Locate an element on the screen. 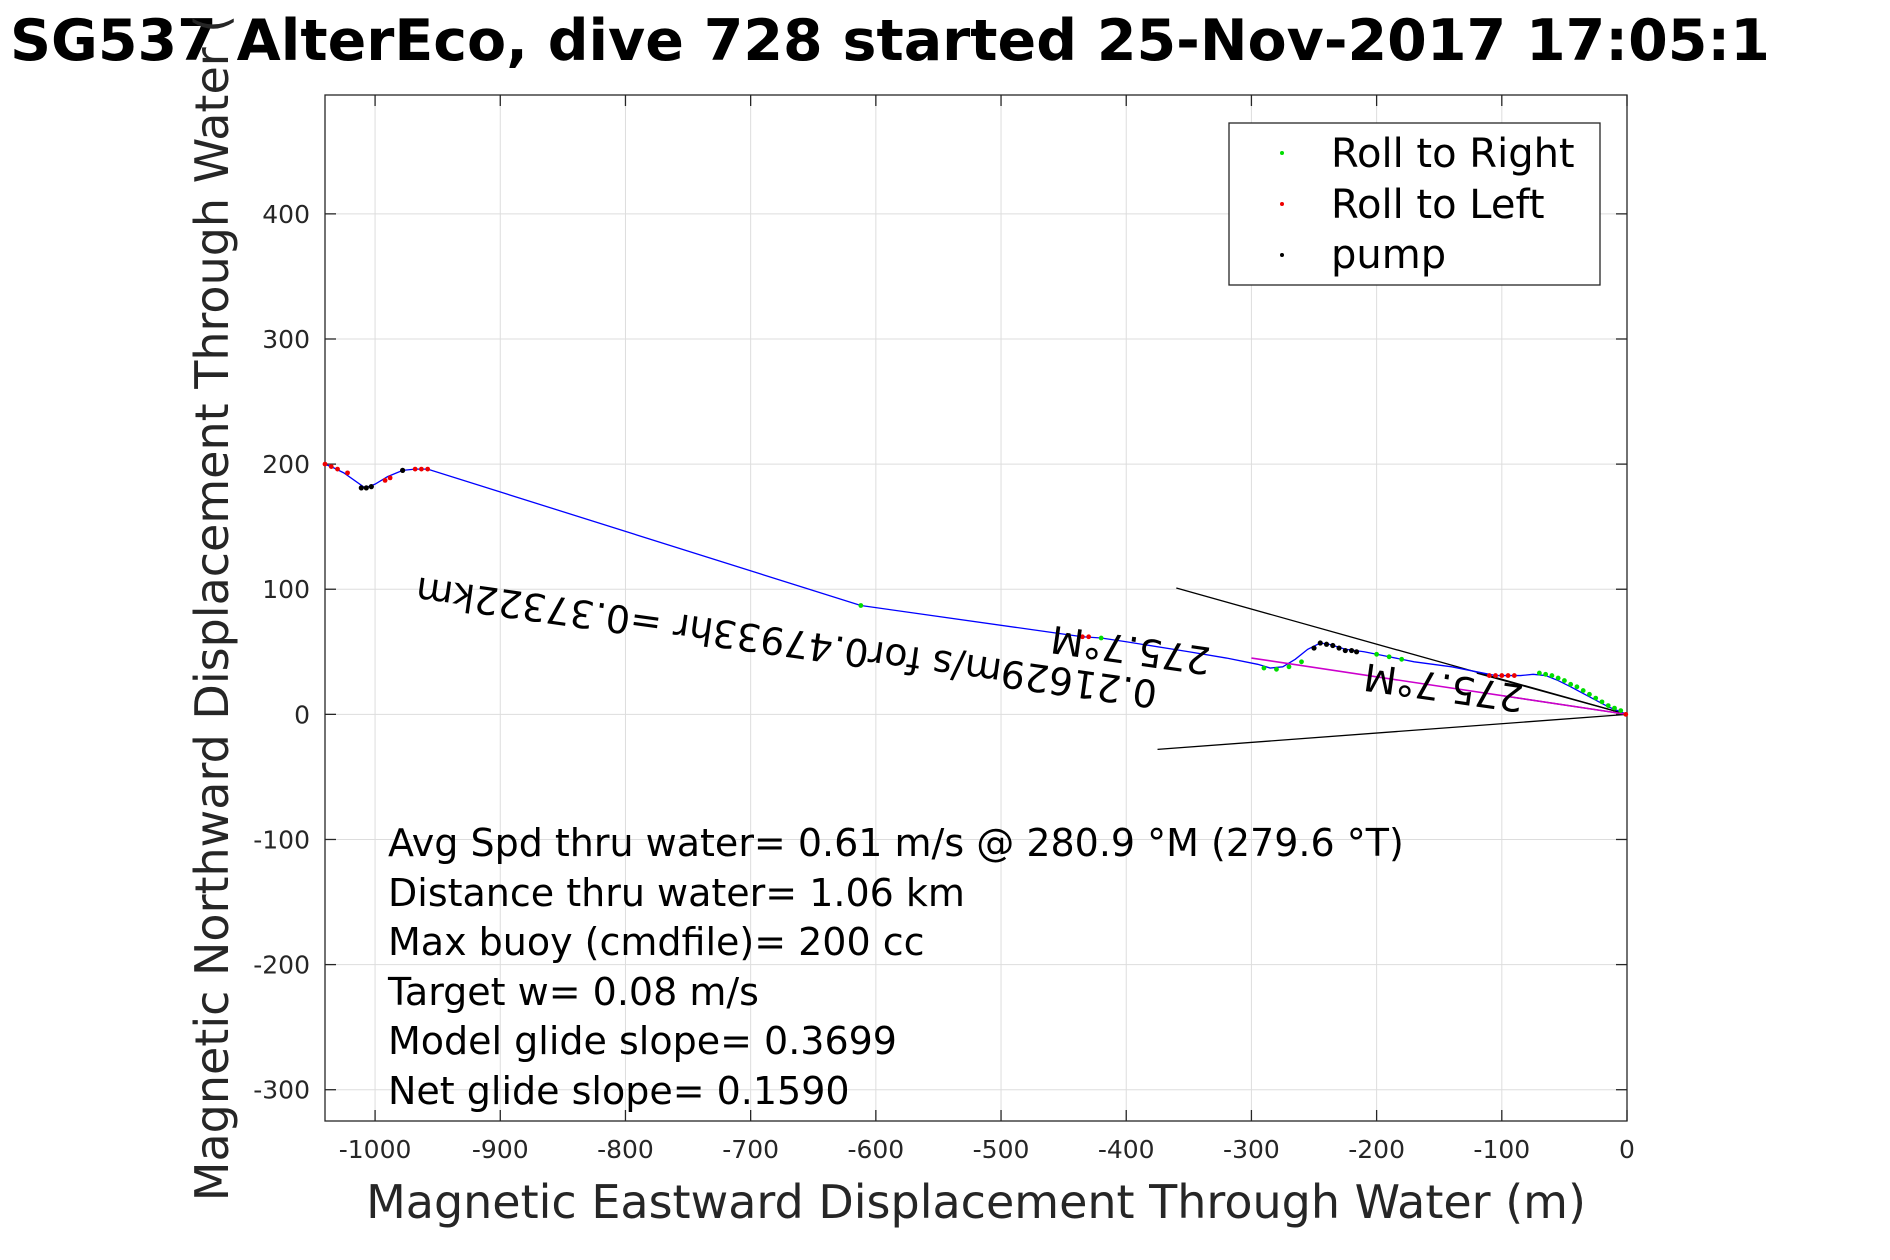 The height and width of the screenshot is (1260, 1890). y-tick-label: 300 is located at coordinates (286, 339).